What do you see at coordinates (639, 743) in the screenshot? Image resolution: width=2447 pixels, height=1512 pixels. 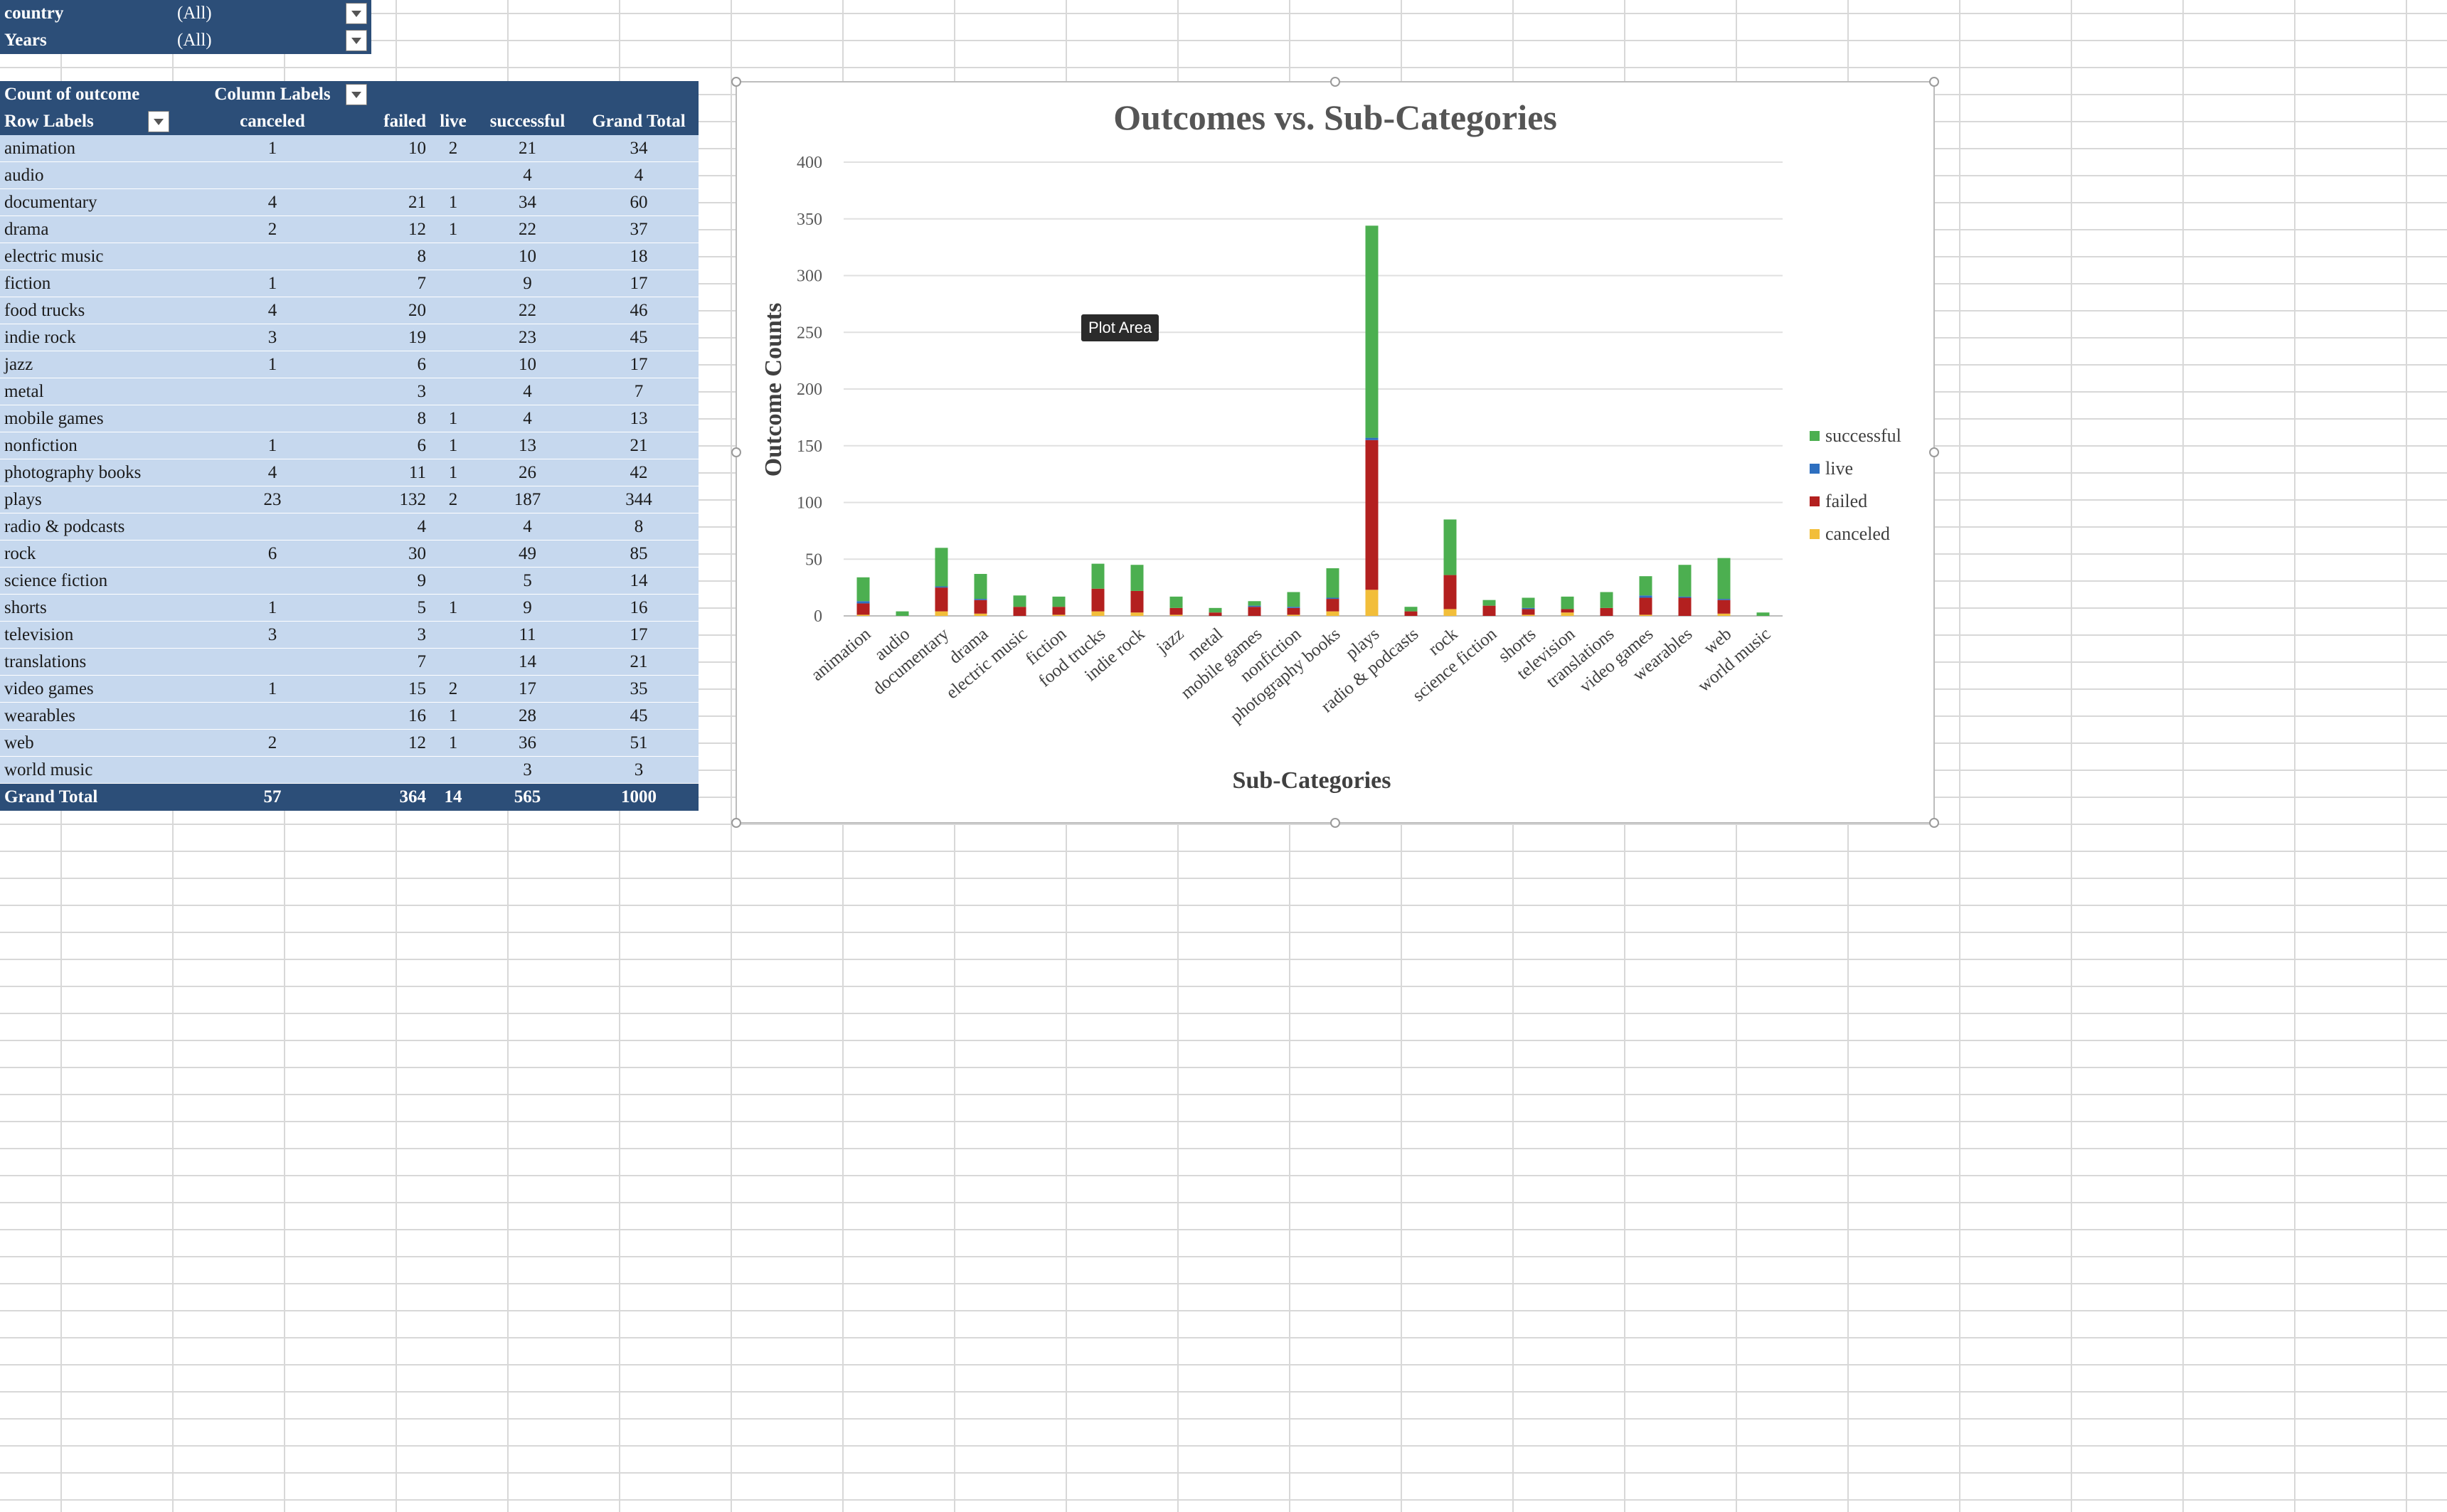 I see `pivot-cell-total: 51` at bounding box center [639, 743].